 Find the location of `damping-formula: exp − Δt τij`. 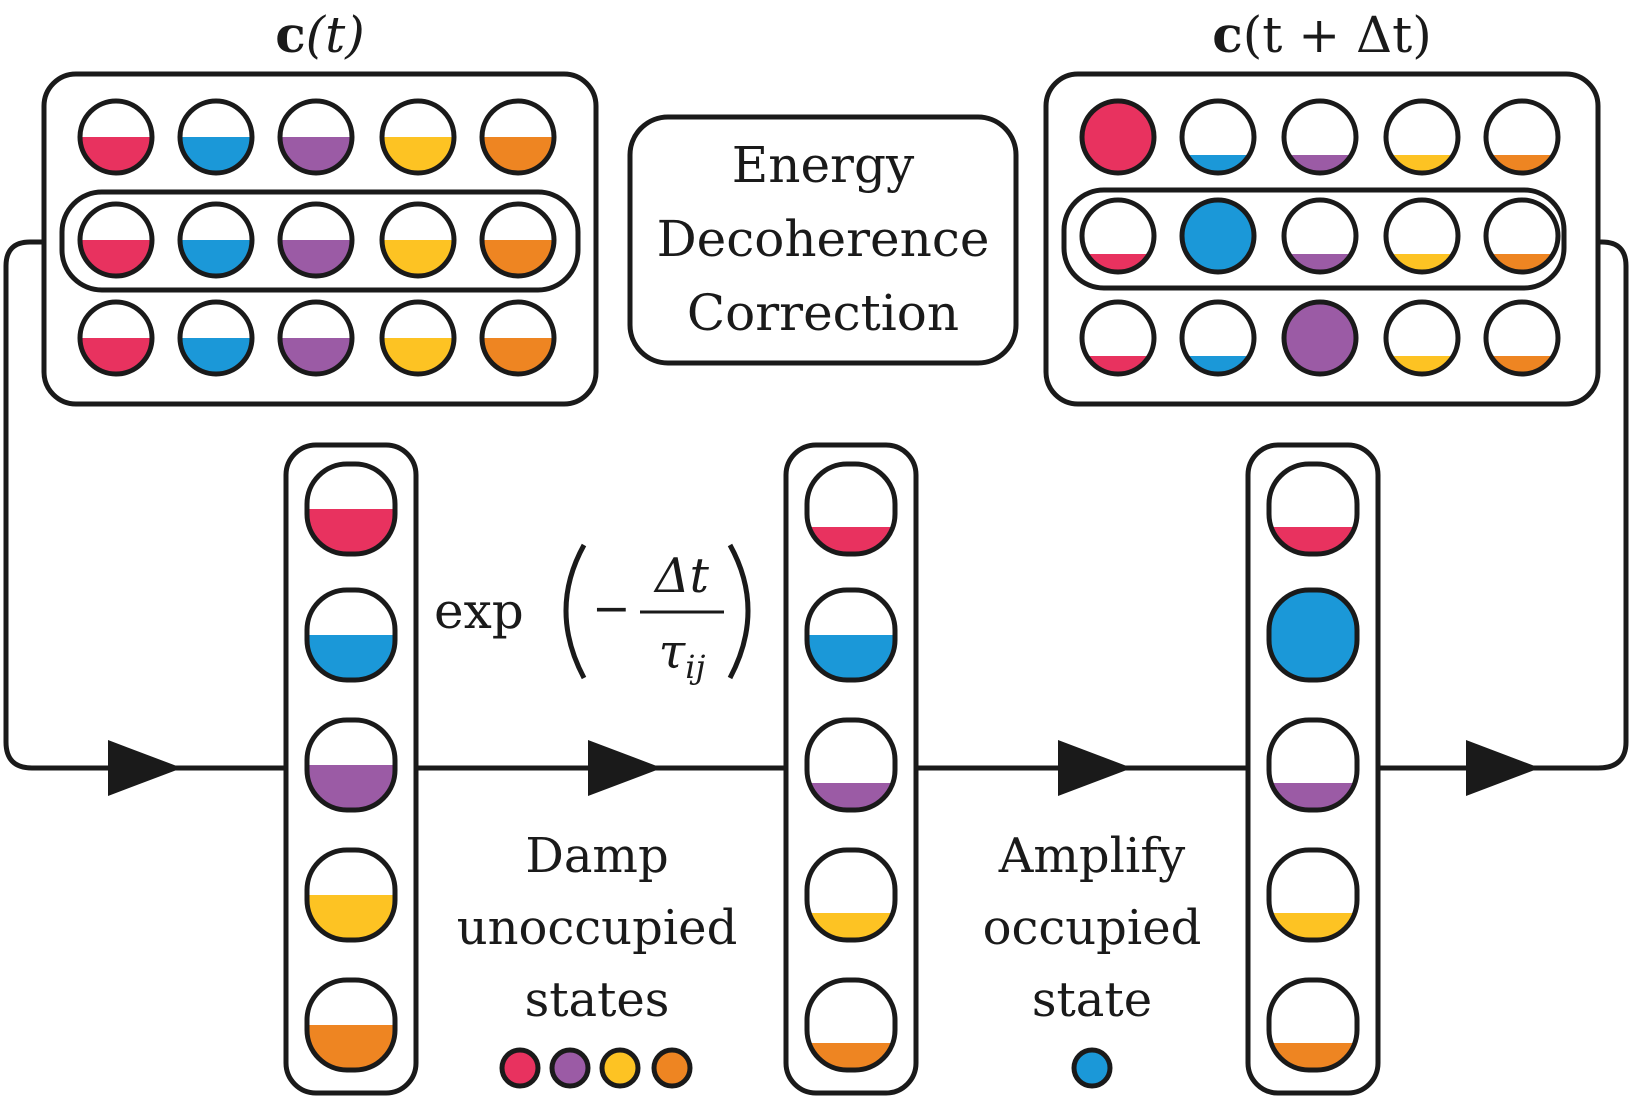

damping-formula: exp − Δt τij is located at coordinates (592, 614).